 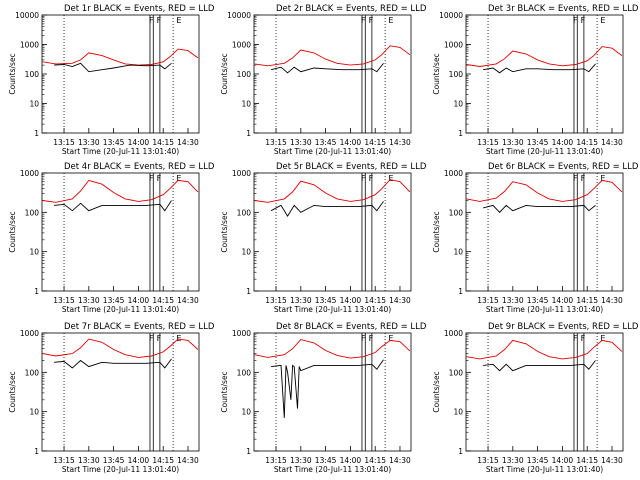 I want to click on panel-title: Det 9r BLACK = Events, RED = LLD, so click(x=563, y=327).